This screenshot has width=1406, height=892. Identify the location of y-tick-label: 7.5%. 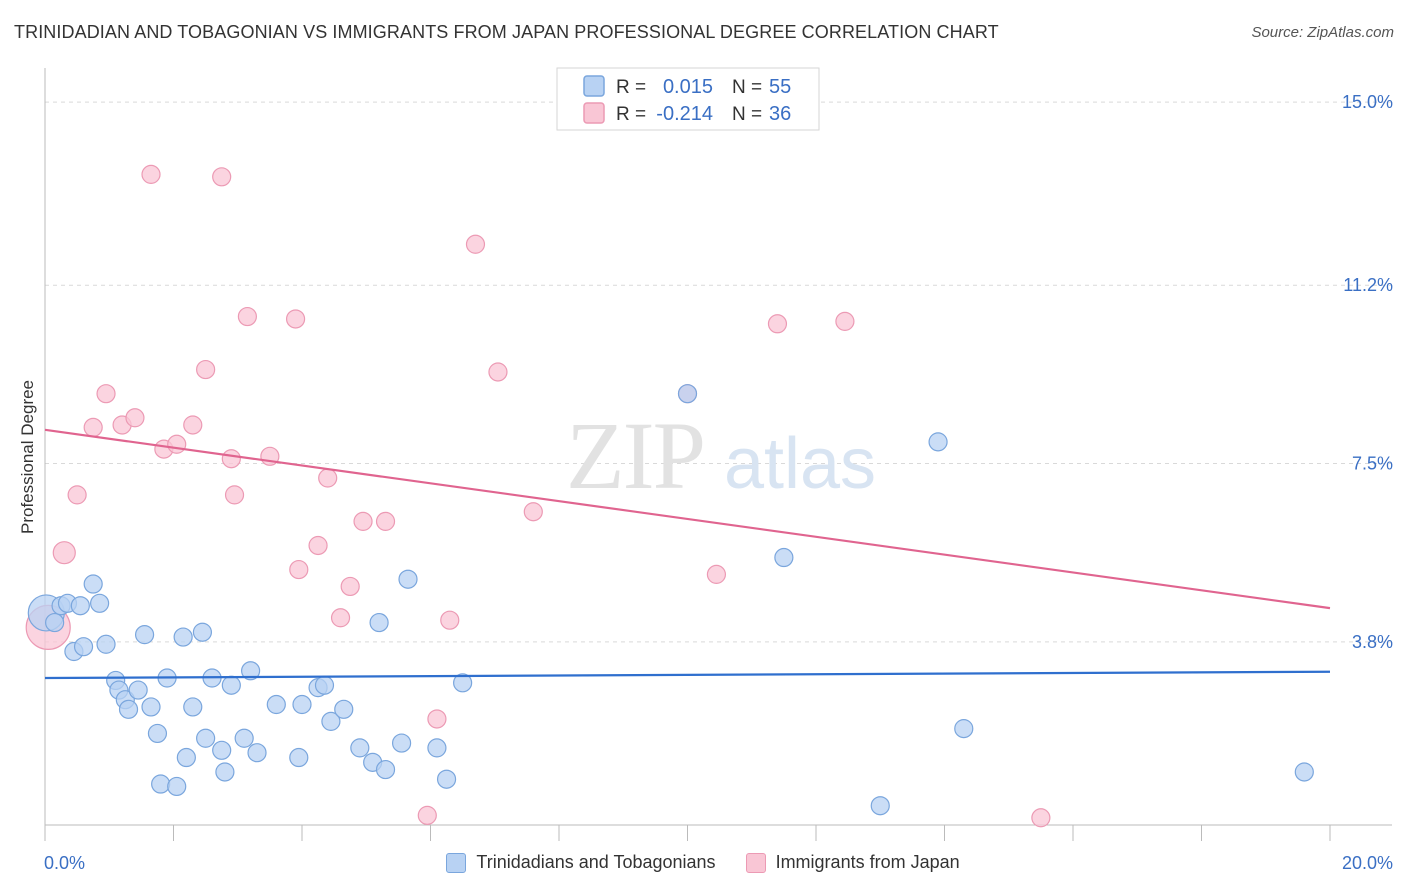
(1372, 464).